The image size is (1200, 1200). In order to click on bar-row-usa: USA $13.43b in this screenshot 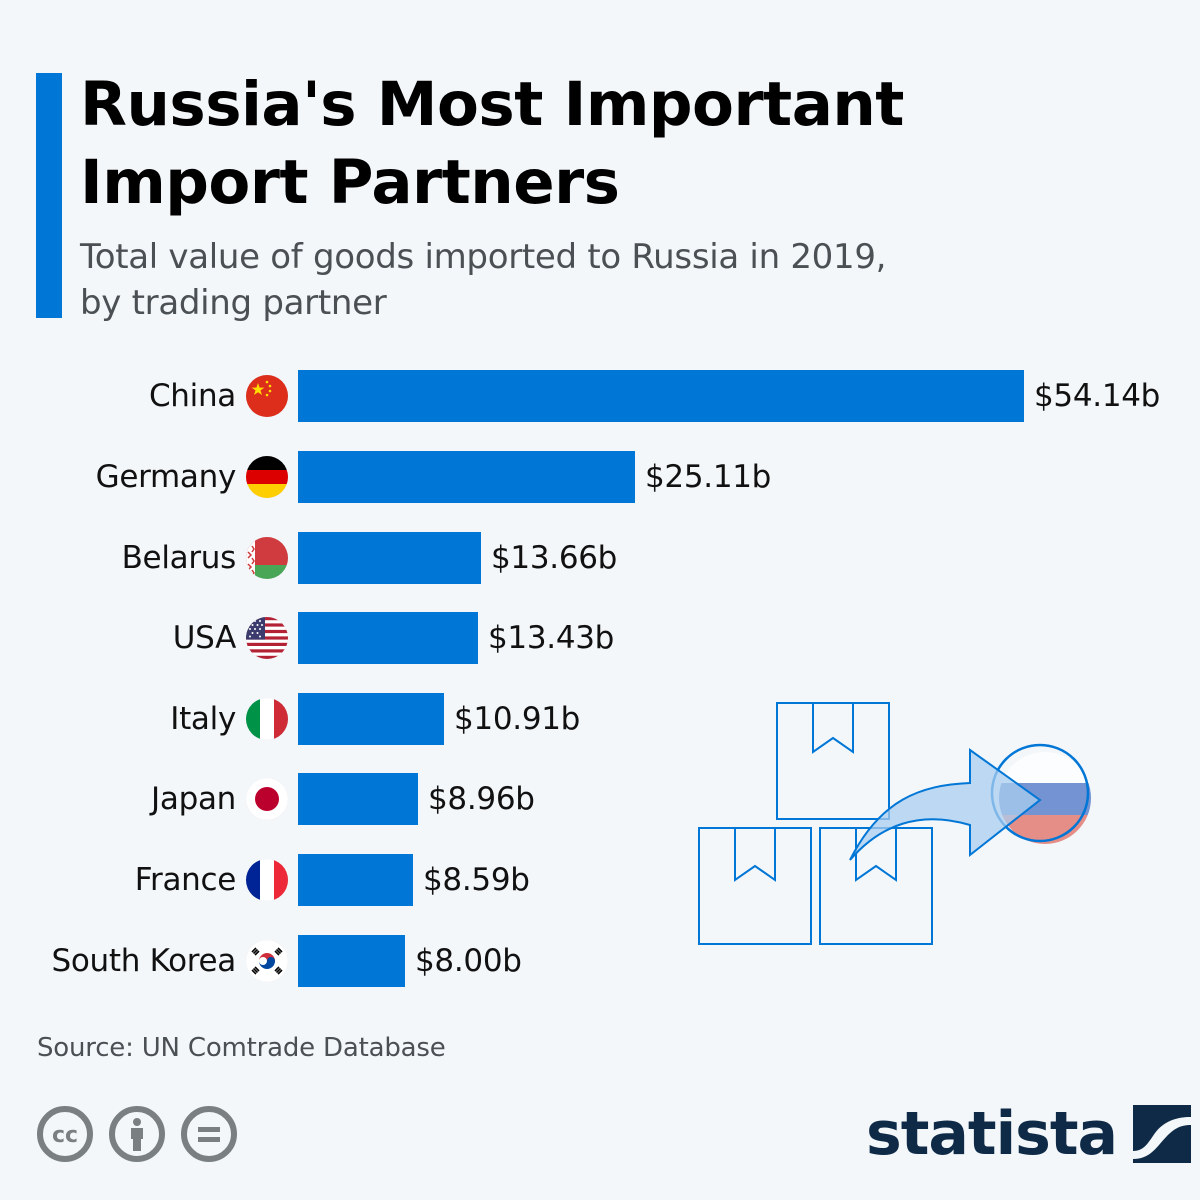, I will do `click(600, 638)`.